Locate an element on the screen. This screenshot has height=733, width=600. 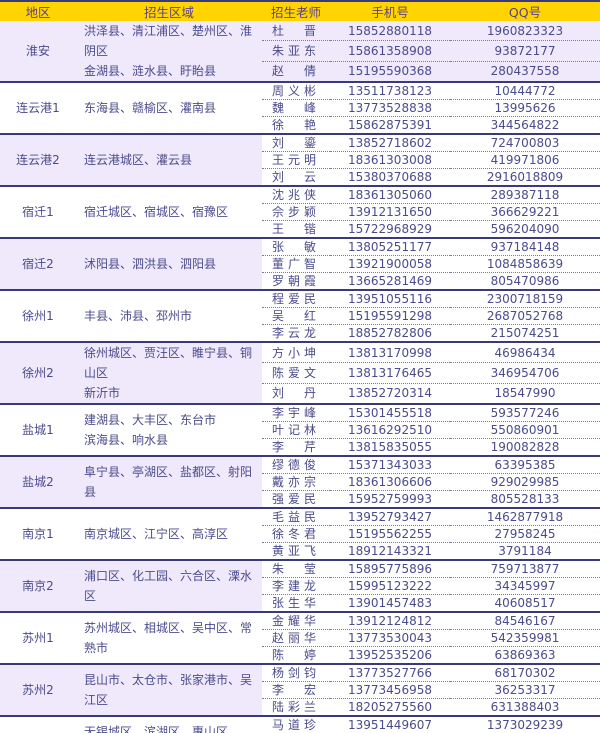
qq-value: 550860901 is located at coordinates (525, 430).